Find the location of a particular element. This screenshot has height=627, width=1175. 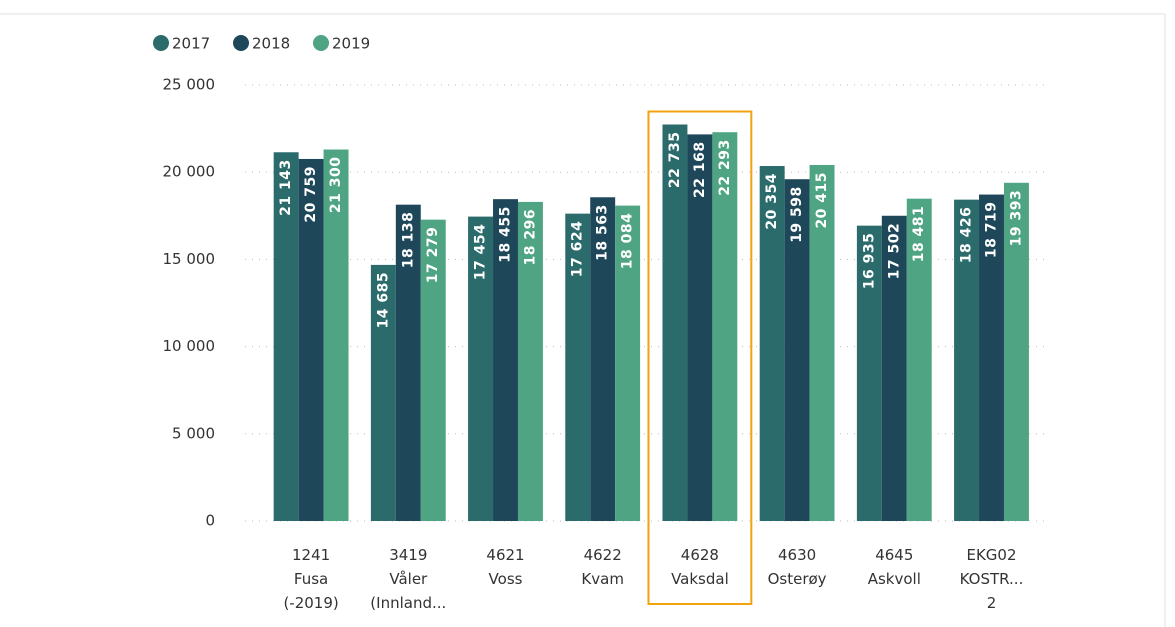

x-tick-label: 4628 Vaksdal is located at coordinates (700, 567).